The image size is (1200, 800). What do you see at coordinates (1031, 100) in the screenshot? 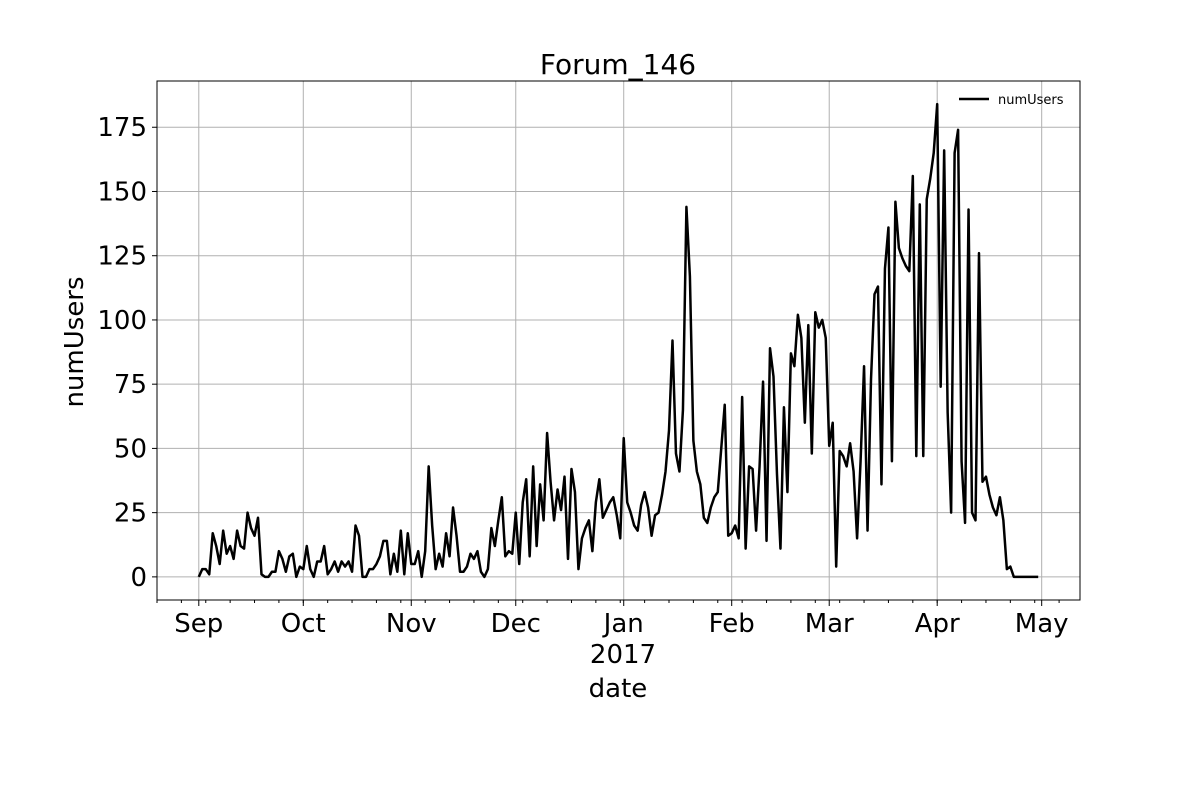
I see `legend-label: numUsers` at bounding box center [1031, 100].